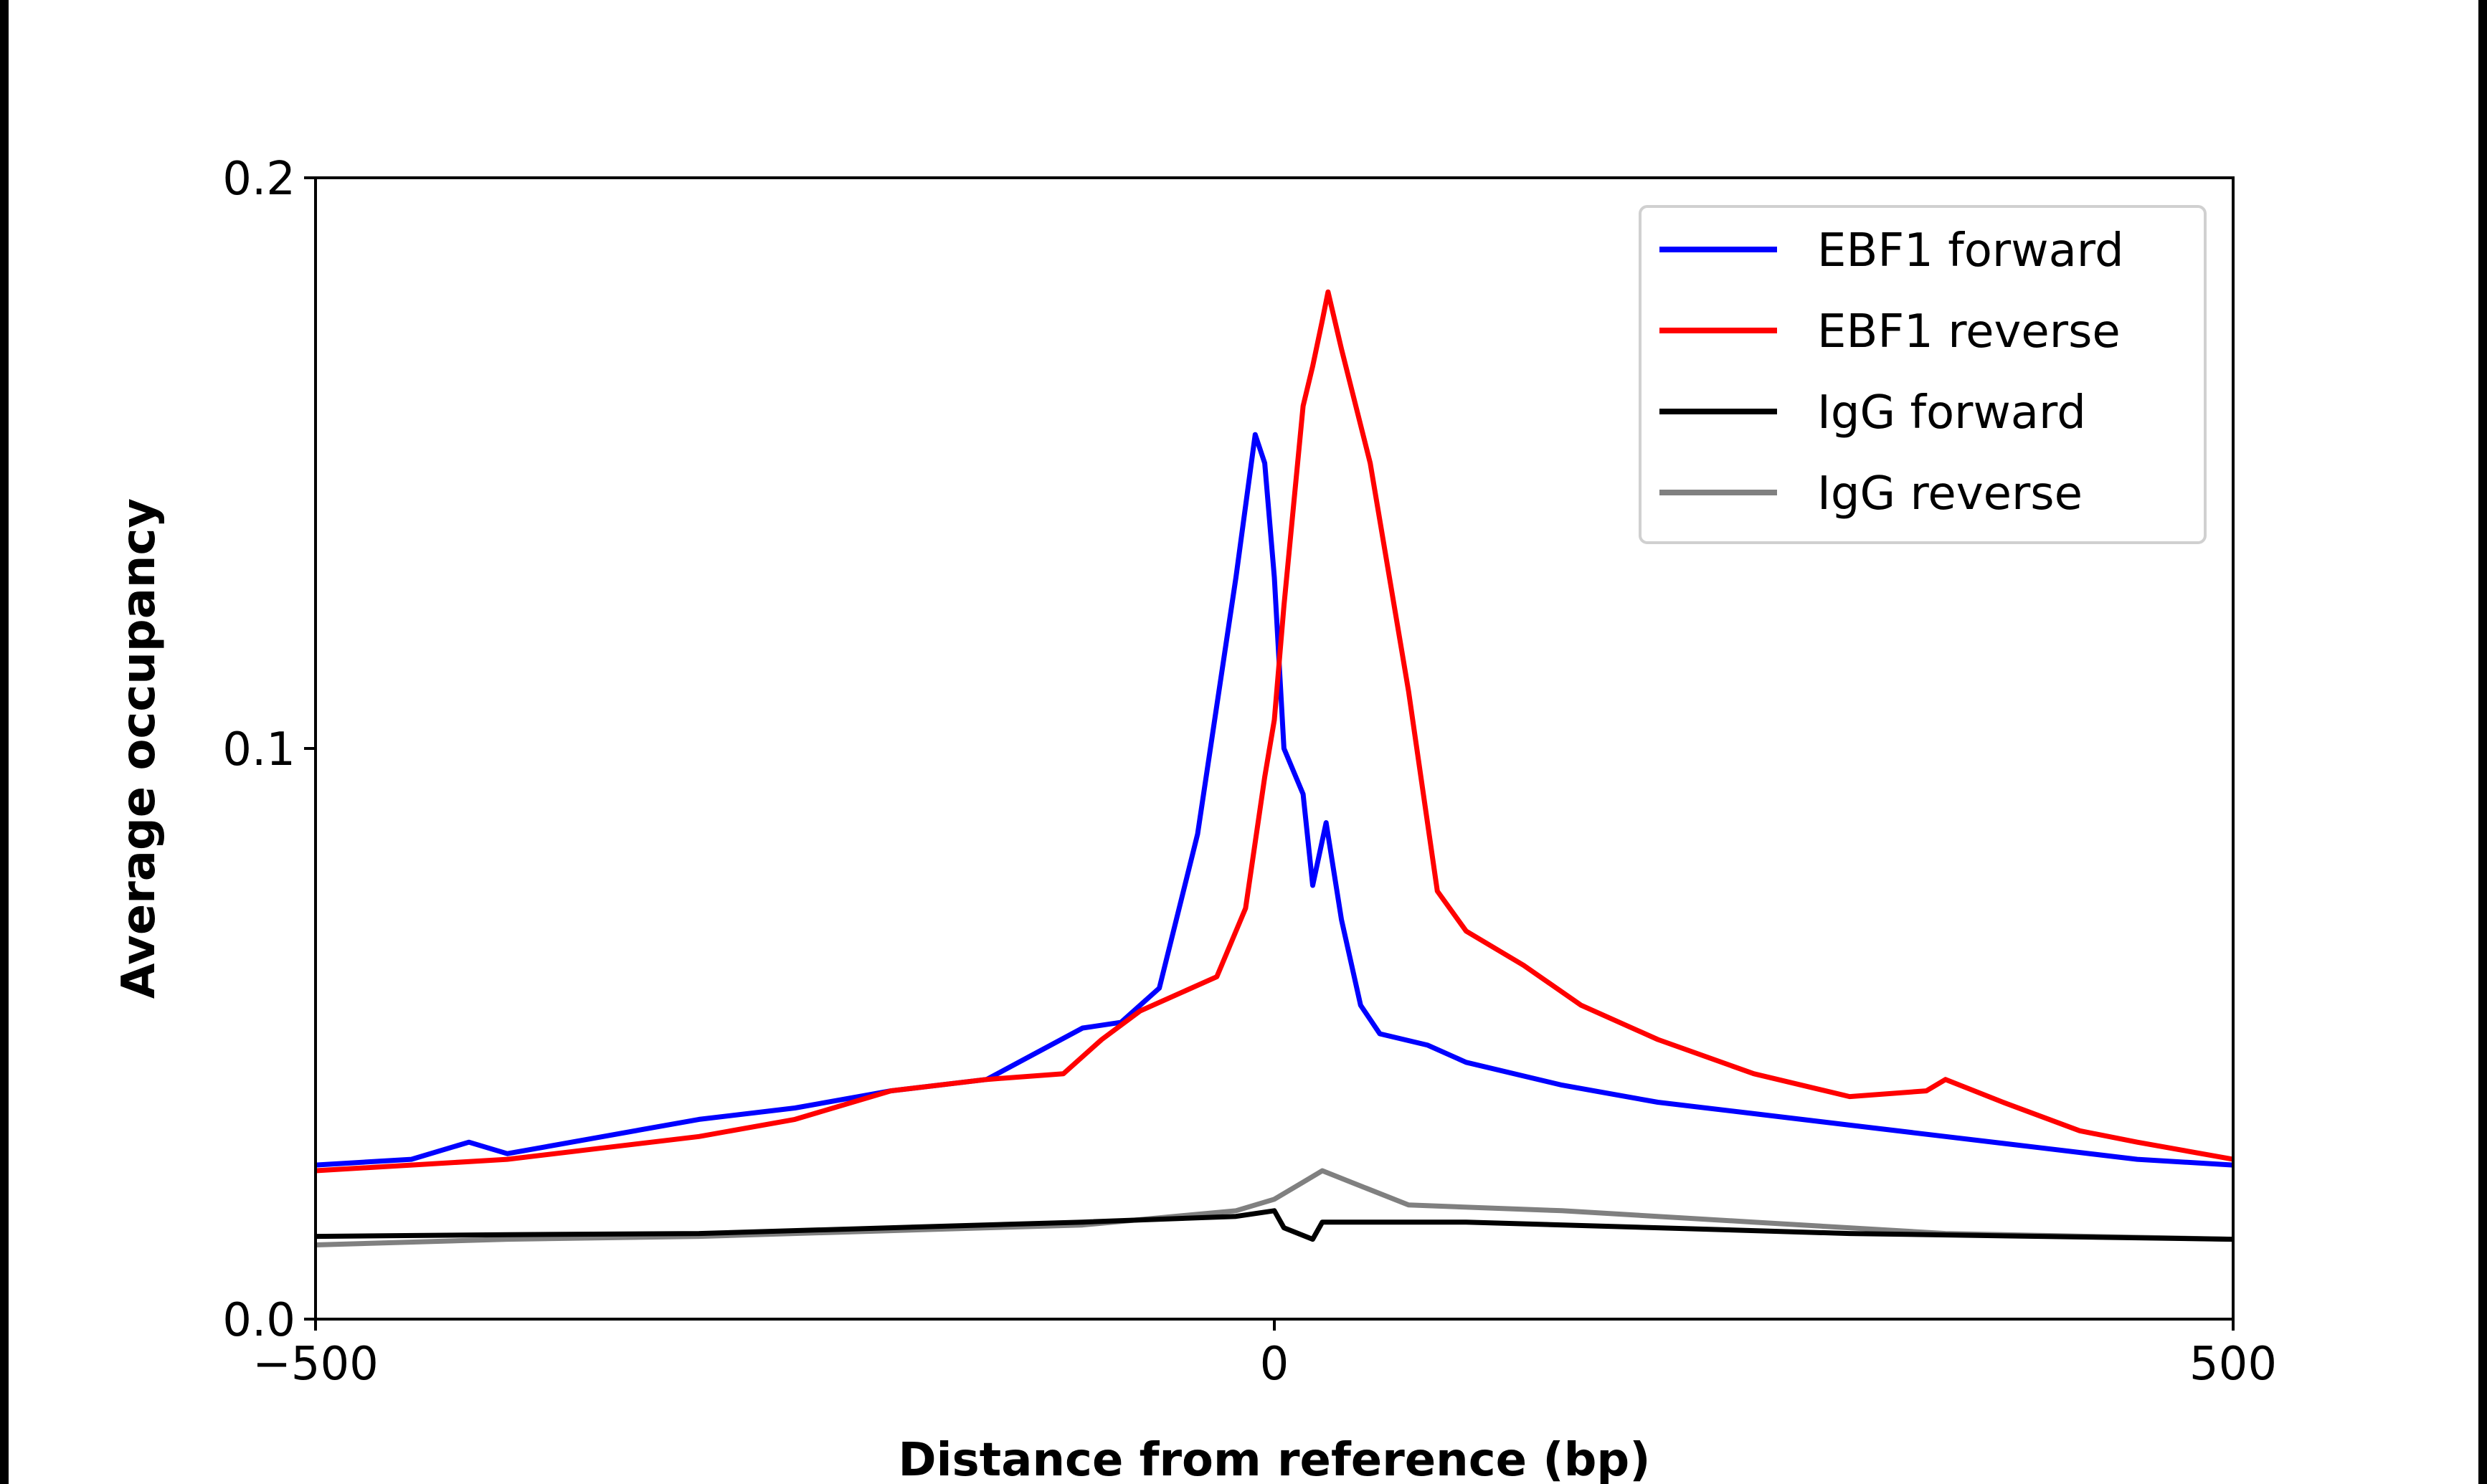 Image resolution: width=2487 pixels, height=1484 pixels. I want to click on legend-label: IgG reverse, so click(1950, 493).